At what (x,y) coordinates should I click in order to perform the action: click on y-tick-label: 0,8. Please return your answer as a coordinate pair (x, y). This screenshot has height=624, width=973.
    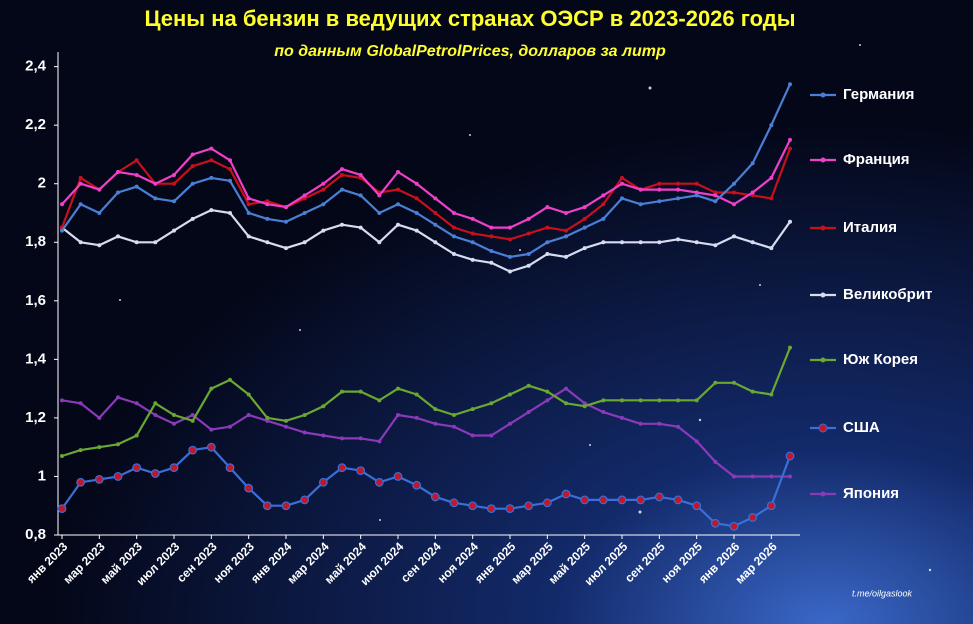
    Looking at the image, I should click on (35, 534).